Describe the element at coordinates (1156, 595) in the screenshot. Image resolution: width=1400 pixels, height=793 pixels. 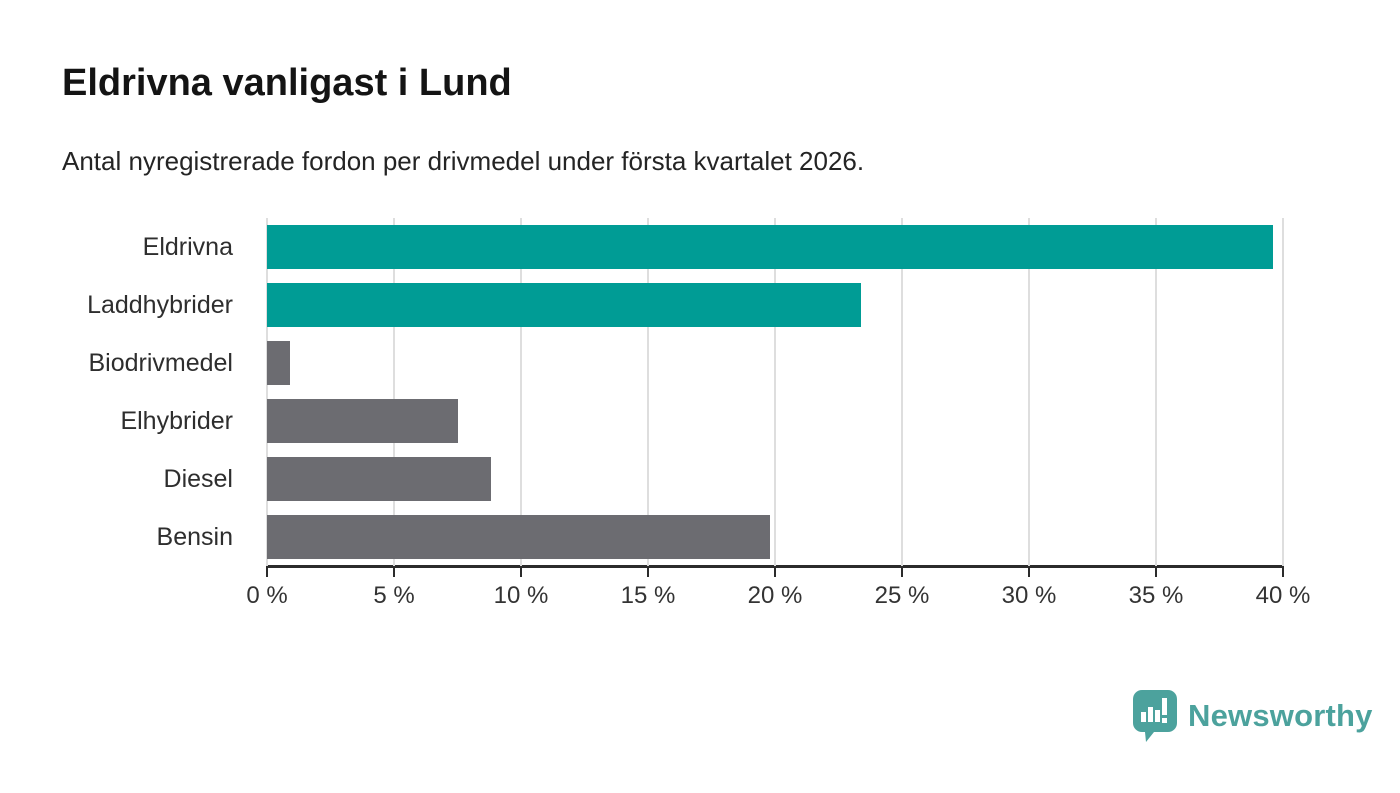
I see `x-tick-label: 35 %` at that location.